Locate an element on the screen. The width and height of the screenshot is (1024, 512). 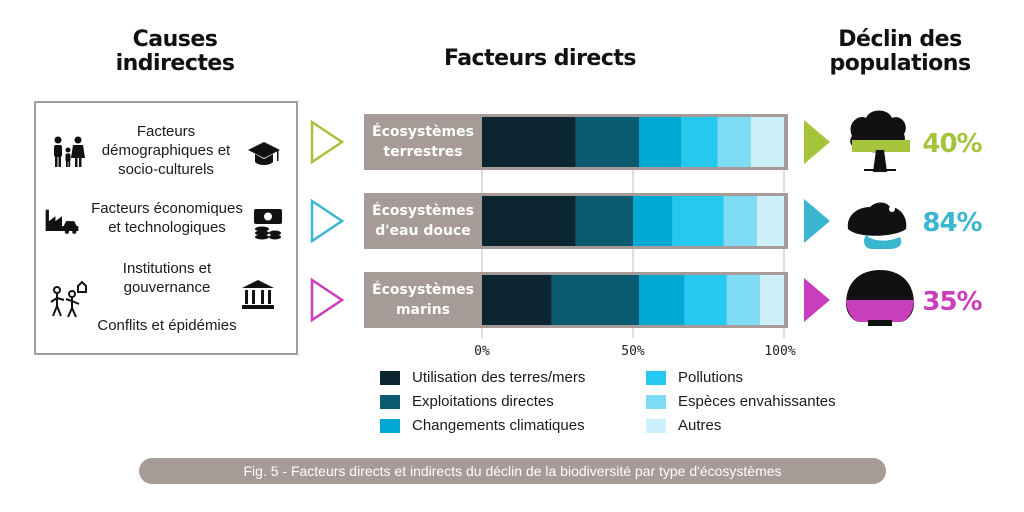
x-tick-label: 100% is located at coordinates (779, 351).